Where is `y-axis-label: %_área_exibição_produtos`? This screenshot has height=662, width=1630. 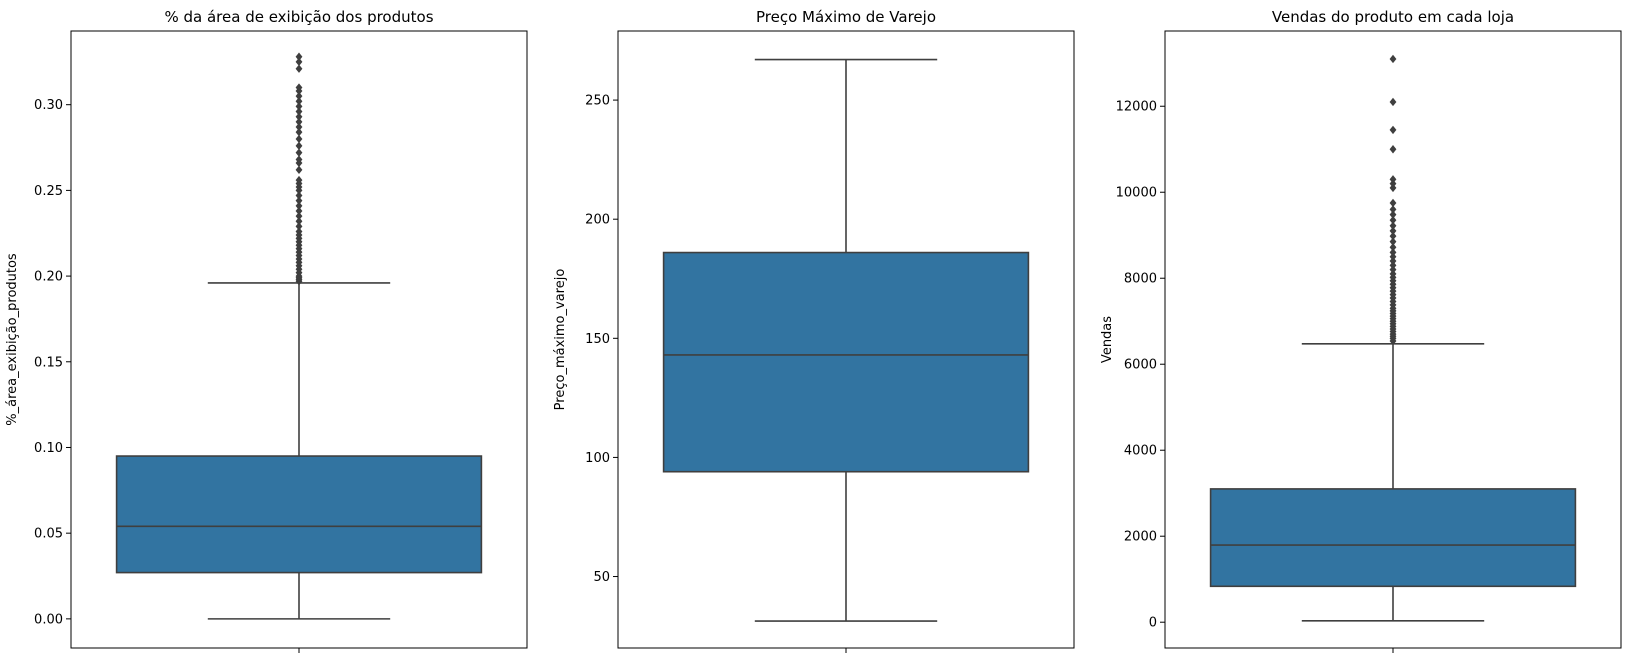
y-axis-label: %_área_exibição_produtos is located at coordinates (12, 339).